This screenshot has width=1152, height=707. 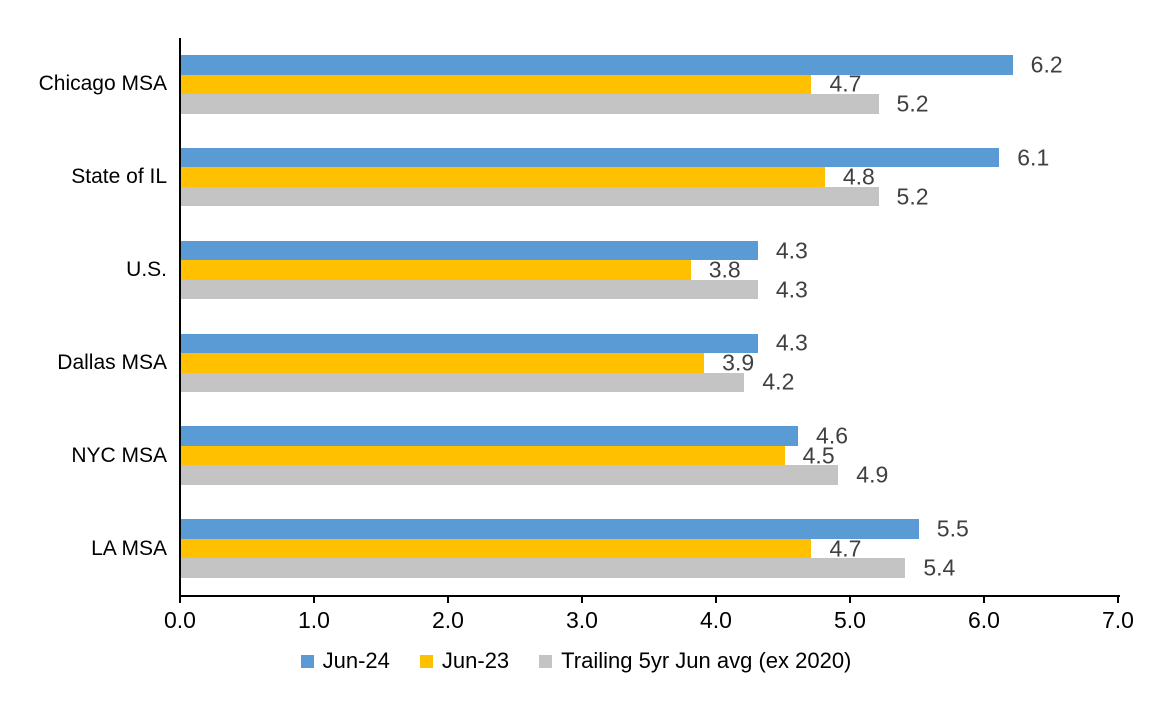 I want to click on bar-line-jun-23: 4.8, so click(x=650, y=177).